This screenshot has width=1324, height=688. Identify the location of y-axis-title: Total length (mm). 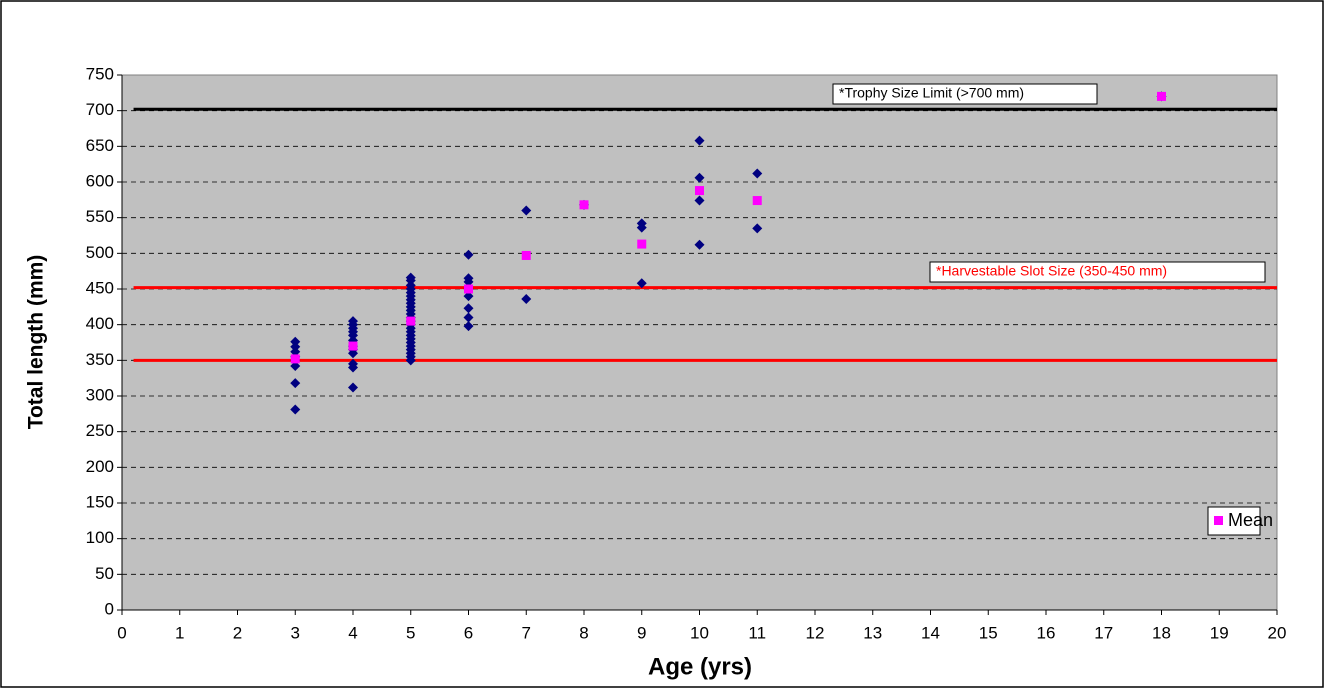
(36, 342).